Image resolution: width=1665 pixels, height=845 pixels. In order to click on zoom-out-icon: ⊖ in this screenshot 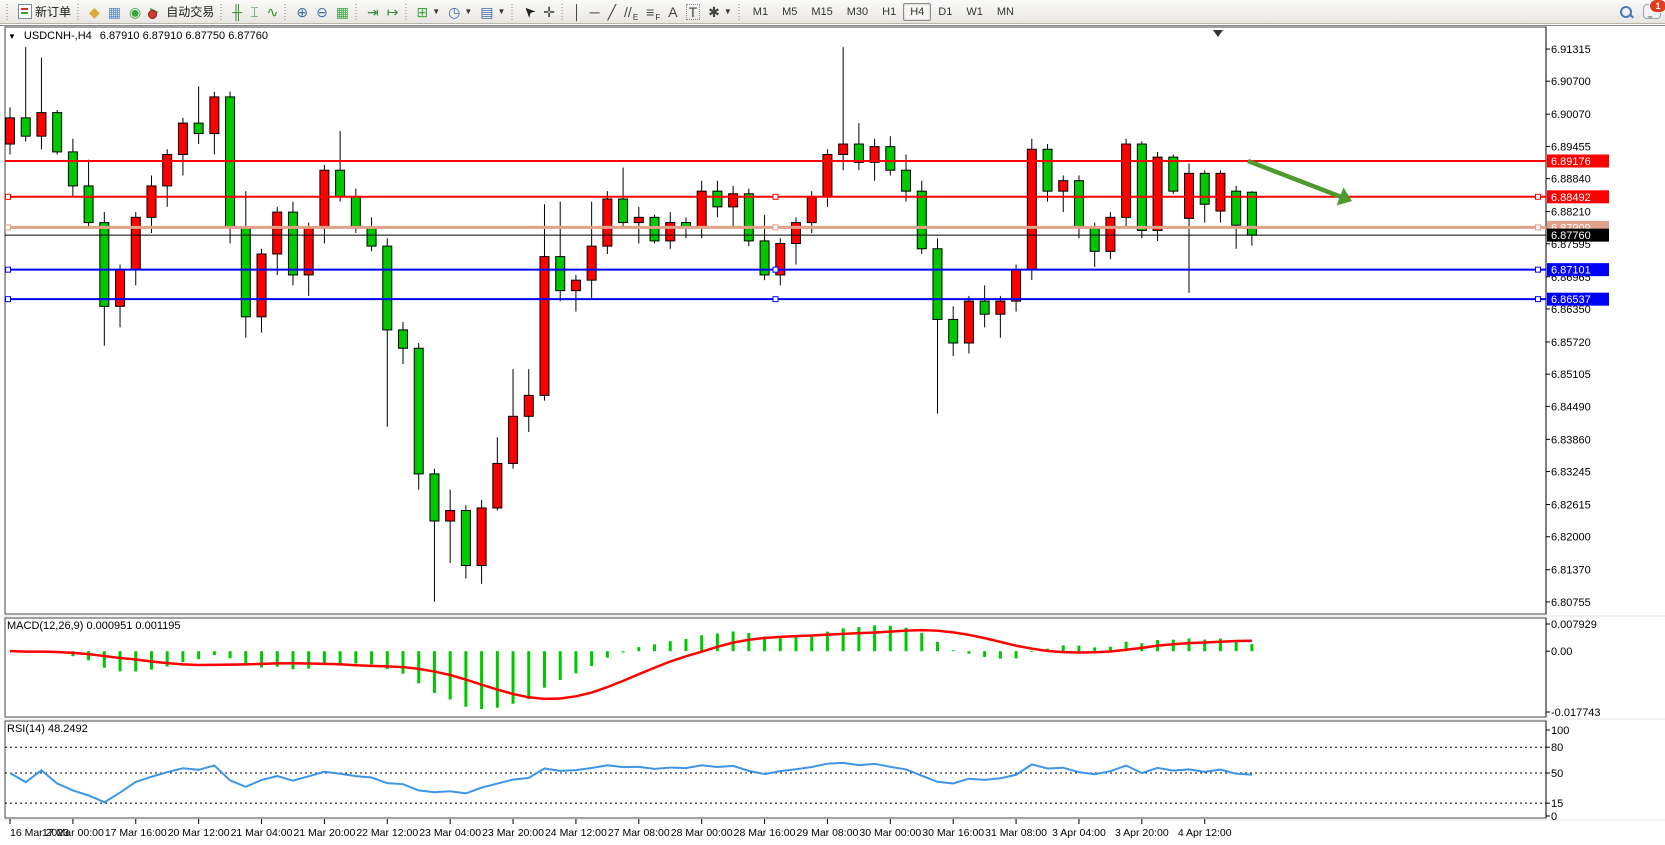, I will do `click(322, 12)`.